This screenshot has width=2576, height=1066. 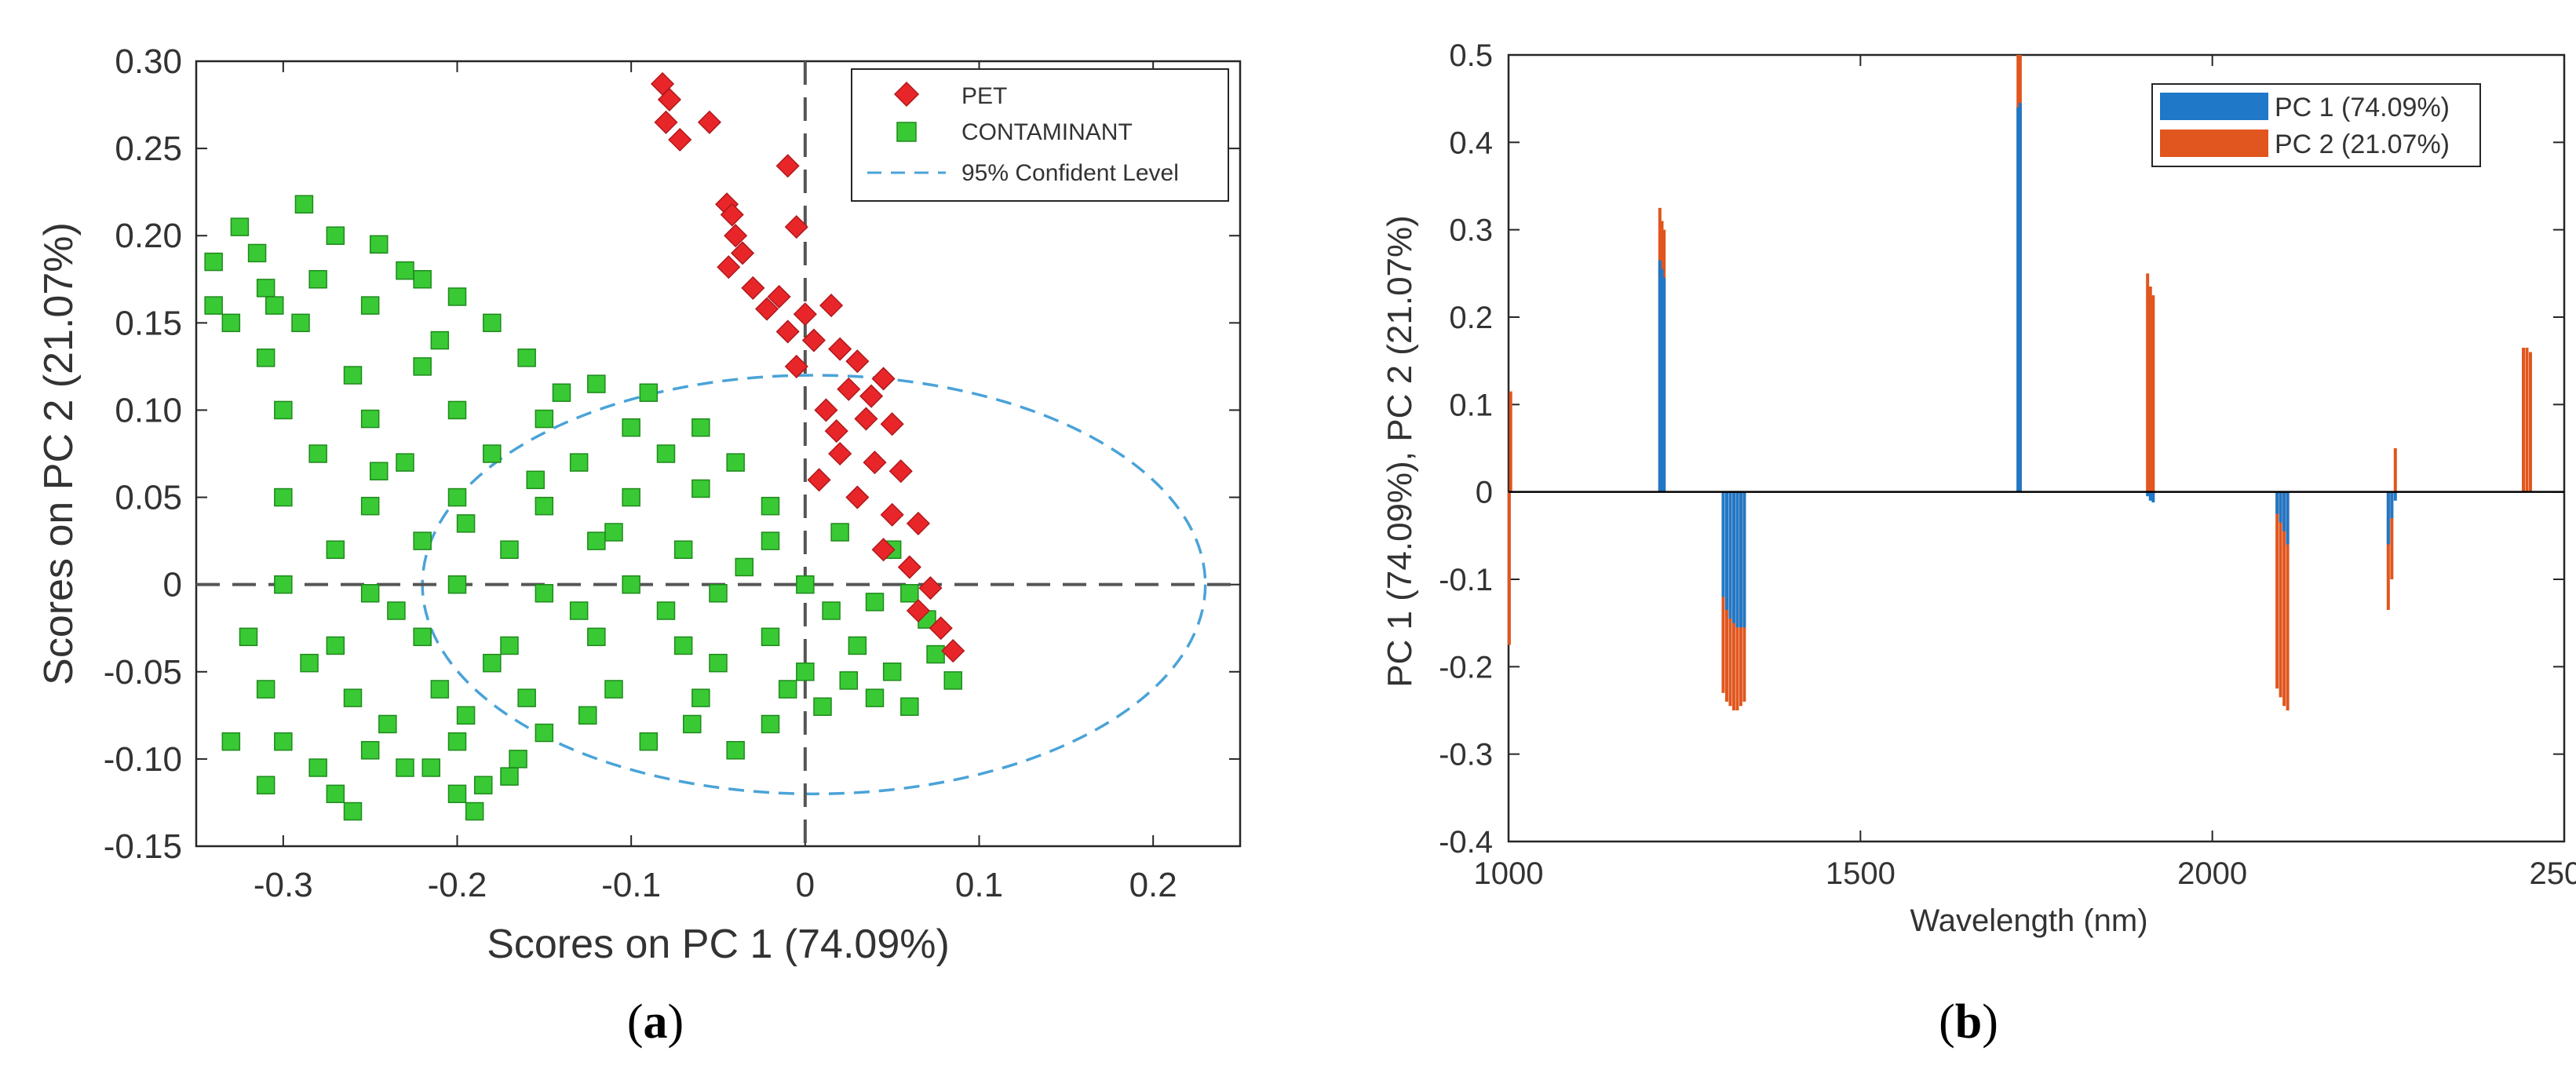 I want to click on panel-a-xtick-label: -0.3, so click(x=283, y=885).